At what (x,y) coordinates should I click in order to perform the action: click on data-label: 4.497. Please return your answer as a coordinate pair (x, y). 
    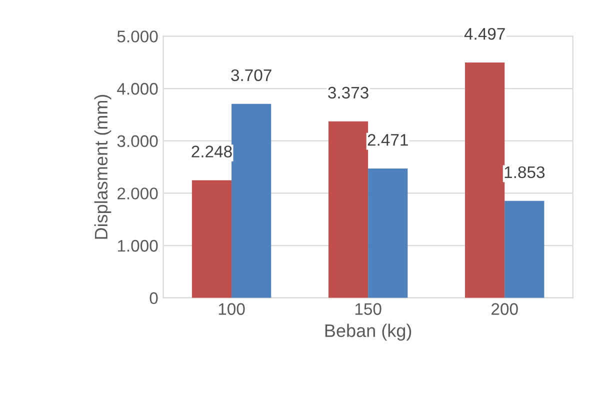
    Looking at the image, I should click on (484, 34).